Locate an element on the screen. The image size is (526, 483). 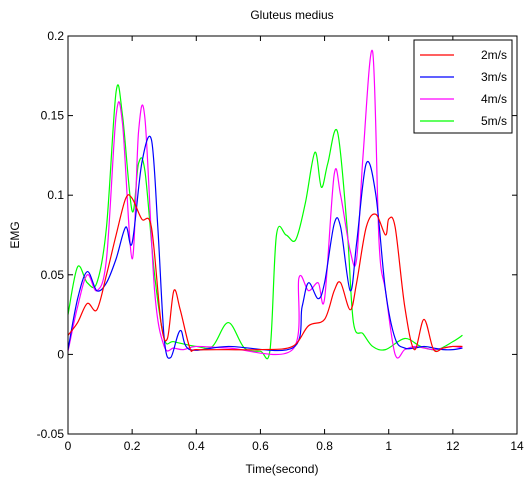
x-tick-label: 12 is located at coordinates (453, 446).